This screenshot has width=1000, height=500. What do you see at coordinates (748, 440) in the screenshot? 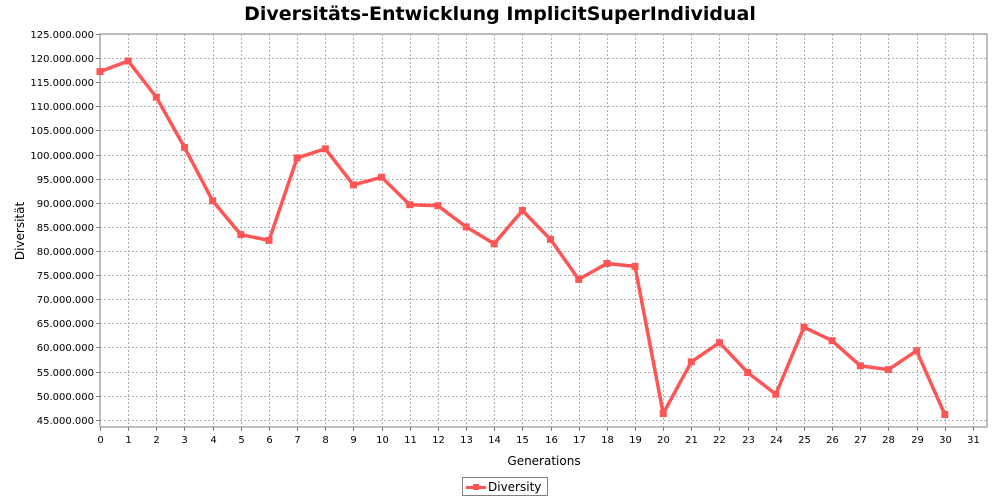
I see `x-tick-label: 23` at bounding box center [748, 440].